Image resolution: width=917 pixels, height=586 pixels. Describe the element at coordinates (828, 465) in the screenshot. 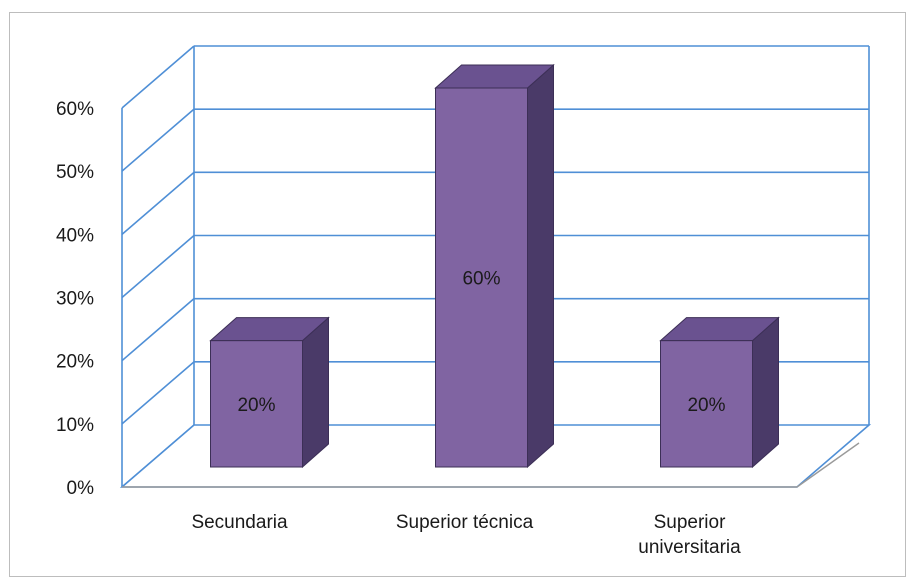

I see `floor-right-edge` at that location.